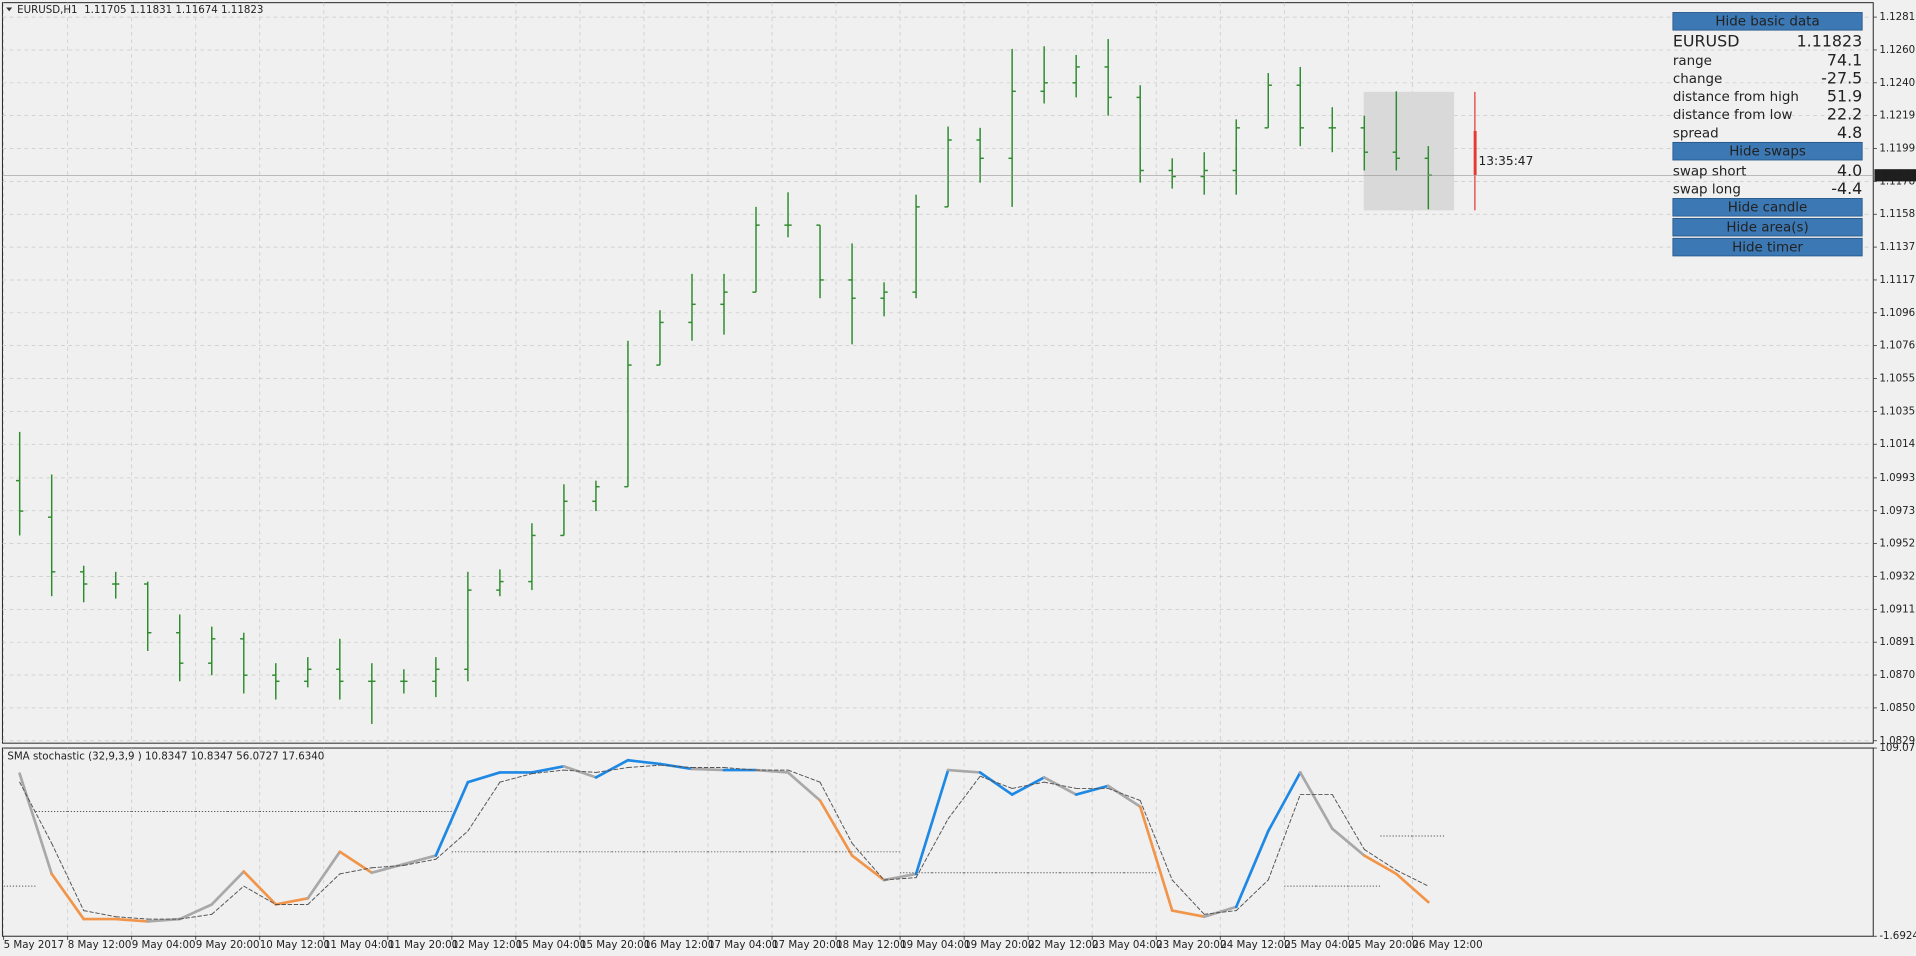 Image resolution: width=1916 pixels, height=956 pixels. I want to click on toggle-button-label: Hide timer, so click(1767, 247).